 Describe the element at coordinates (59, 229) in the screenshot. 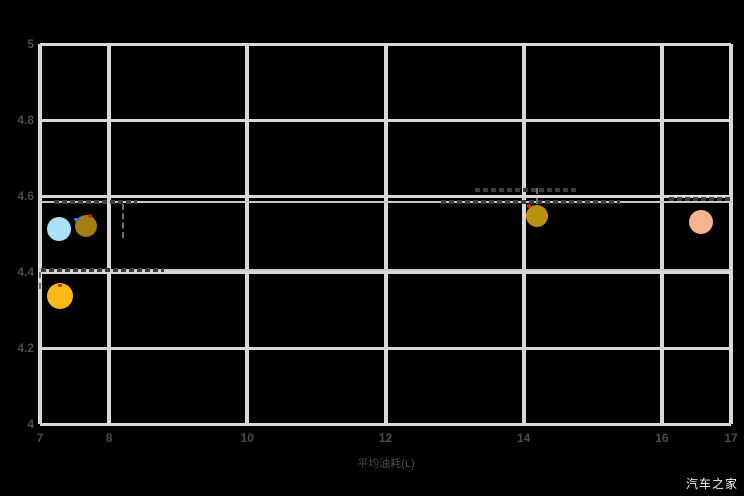

I see `bubble-lightblue` at that location.